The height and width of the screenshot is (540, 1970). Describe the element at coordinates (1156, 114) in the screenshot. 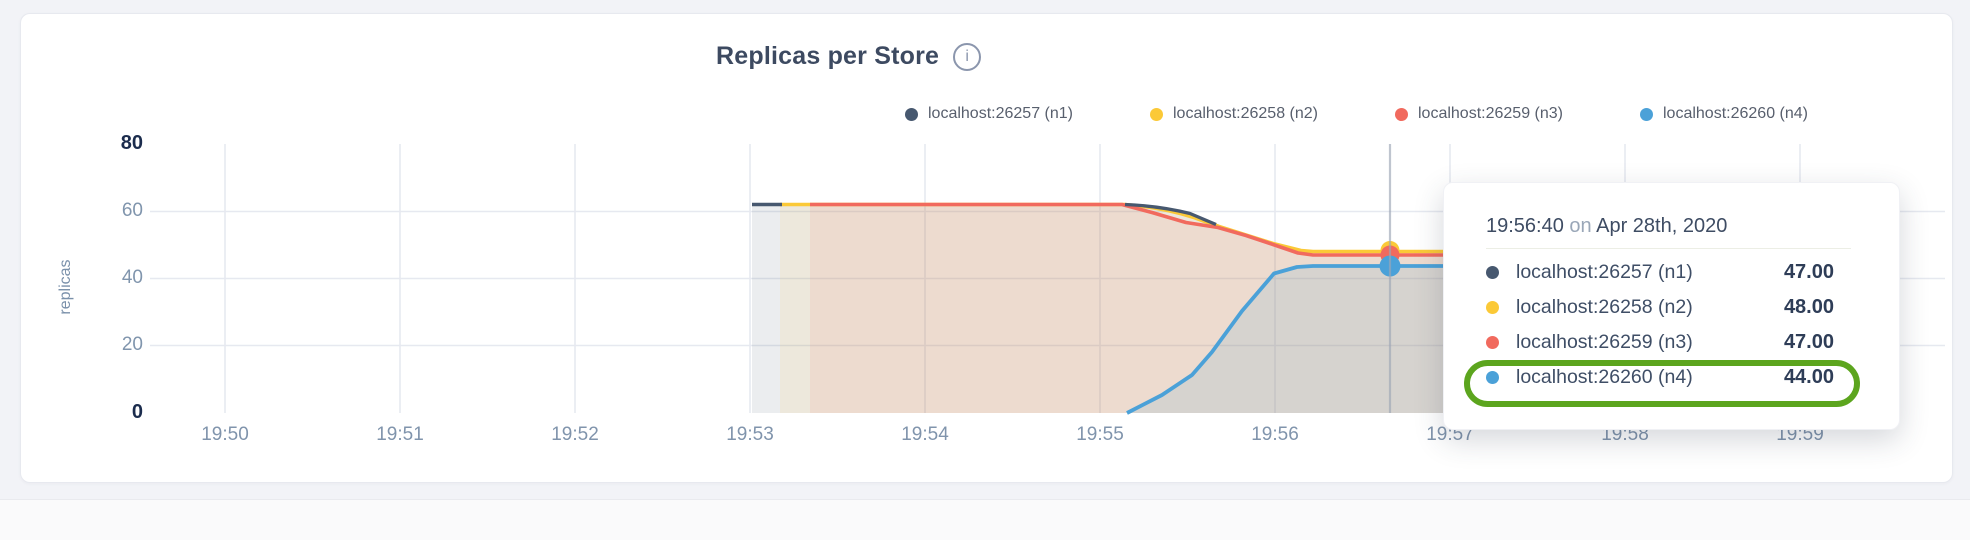

I see `legend-dot-n2-icon` at that location.